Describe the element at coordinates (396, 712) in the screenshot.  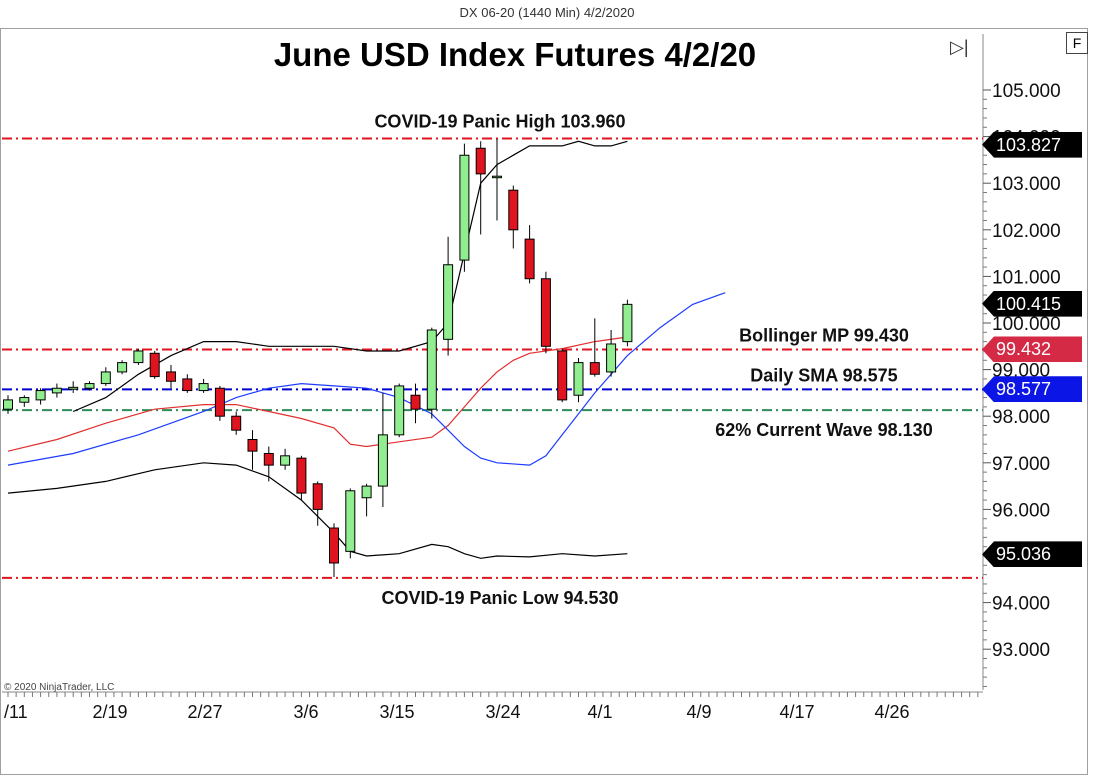
I see `x-tick-label: 3/15` at that location.